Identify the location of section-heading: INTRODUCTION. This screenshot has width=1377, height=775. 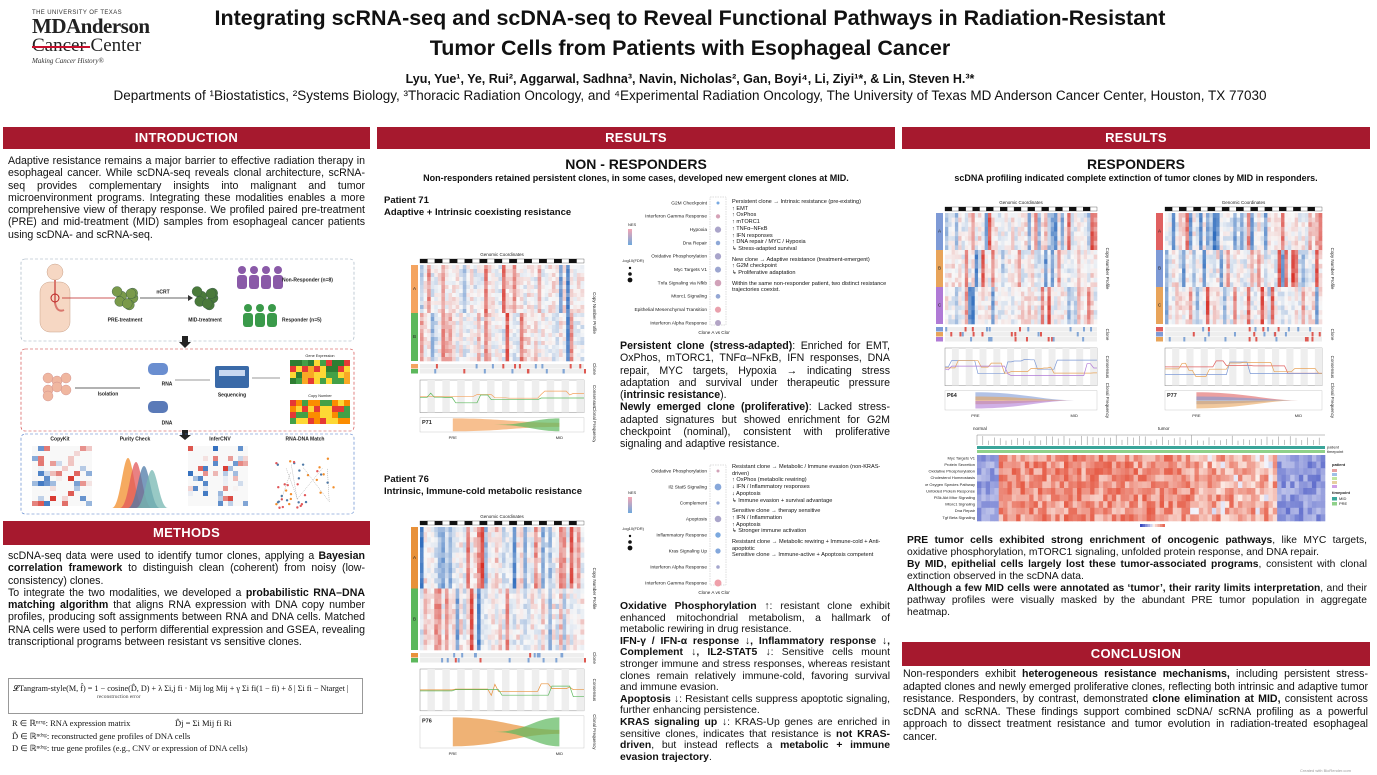
(186, 138).